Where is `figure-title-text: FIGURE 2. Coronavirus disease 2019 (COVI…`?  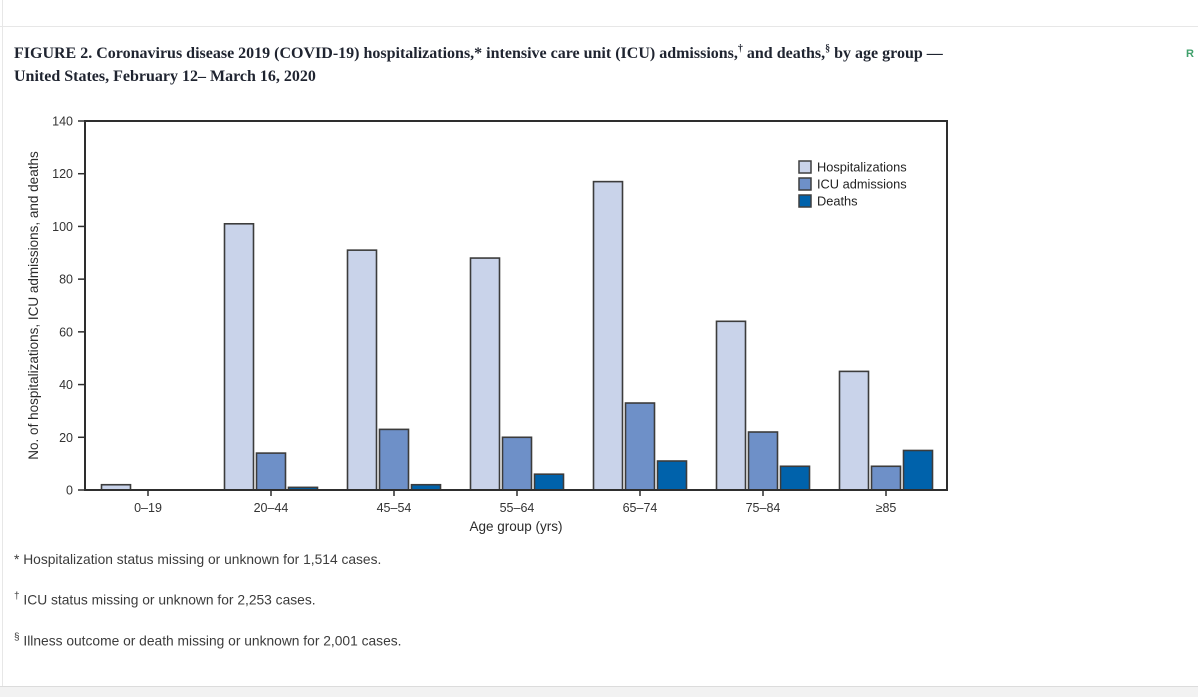
figure-title-text: FIGURE 2. Coronavirus disease 2019 (COVI… is located at coordinates (376, 53).